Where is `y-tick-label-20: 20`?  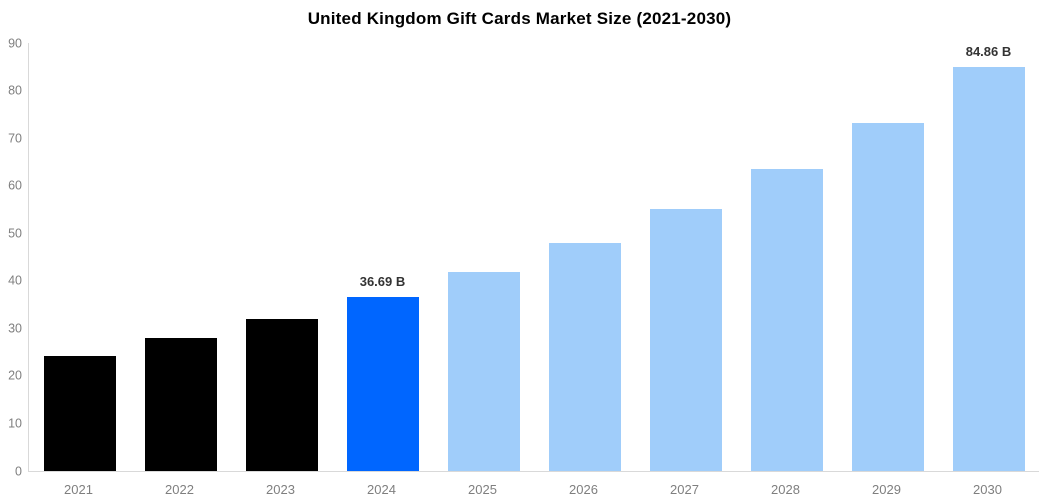 y-tick-label-20: 20 is located at coordinates (15, 375).